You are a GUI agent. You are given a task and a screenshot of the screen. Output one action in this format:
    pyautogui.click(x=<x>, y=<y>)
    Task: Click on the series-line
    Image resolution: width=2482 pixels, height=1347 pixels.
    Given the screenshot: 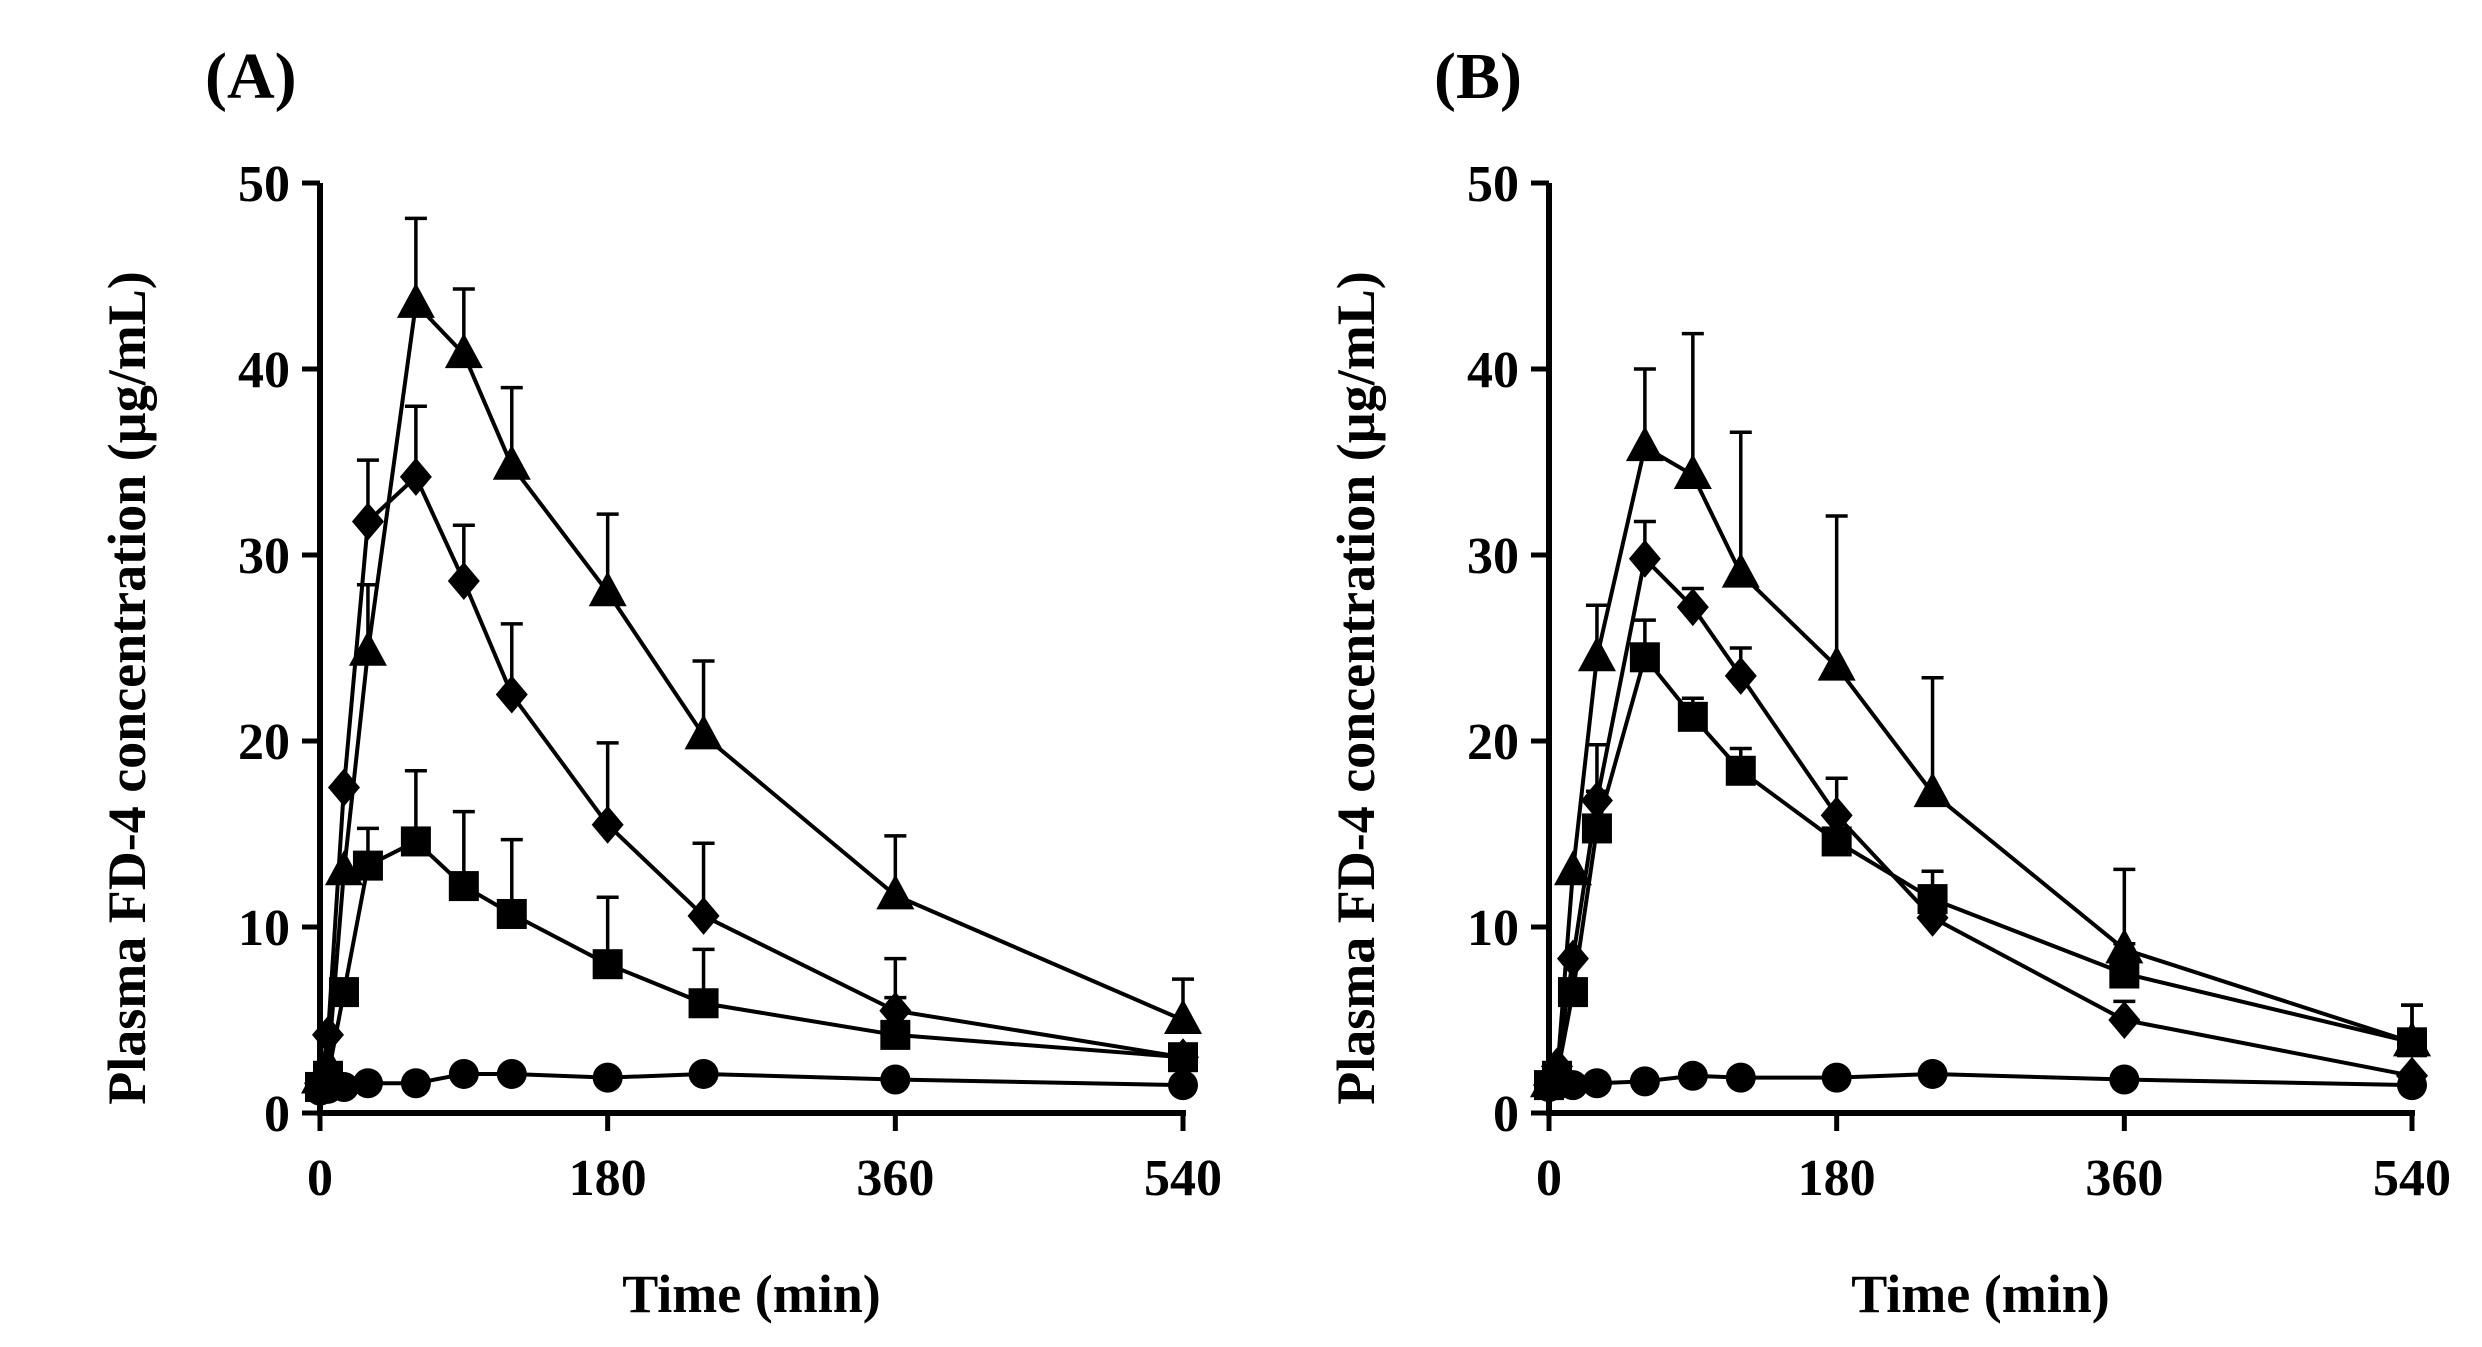 What is the action you would take?
    pyautogui.click(x=1980, y=820)
    